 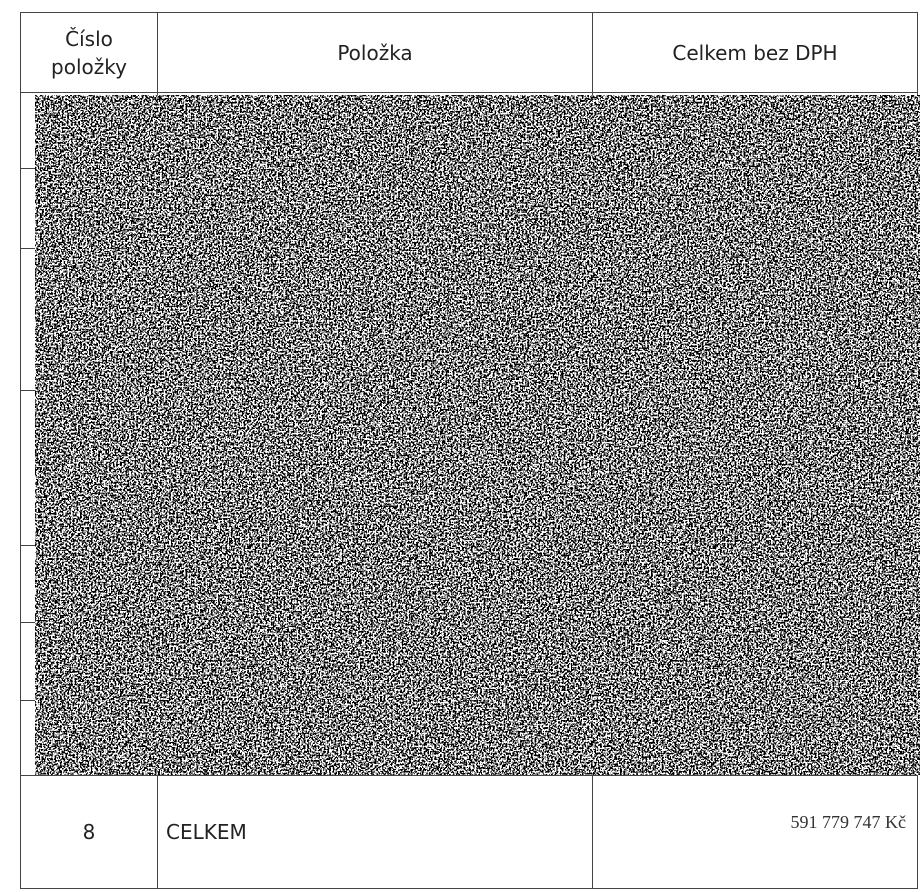 I want to click on header-cell: Celkem bez DPH, so click(x=755, y=52).